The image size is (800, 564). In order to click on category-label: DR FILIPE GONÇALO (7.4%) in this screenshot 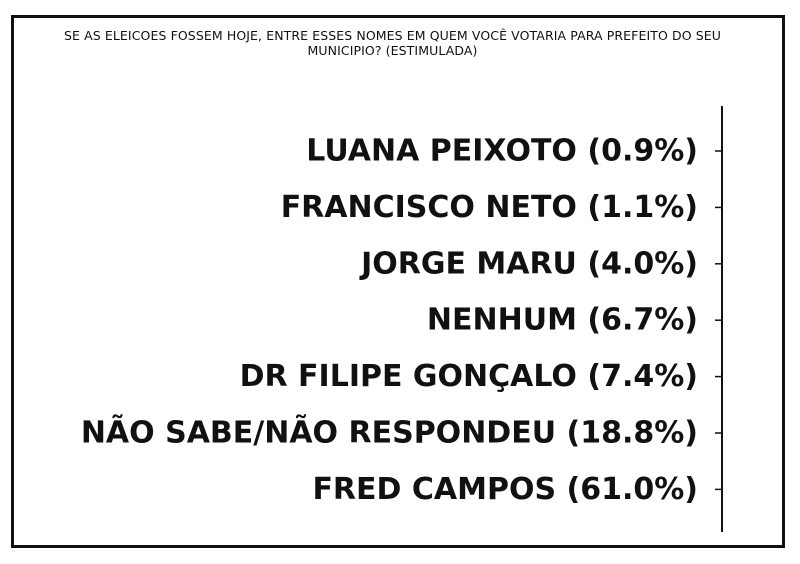, I will do `click(469, 376)`.